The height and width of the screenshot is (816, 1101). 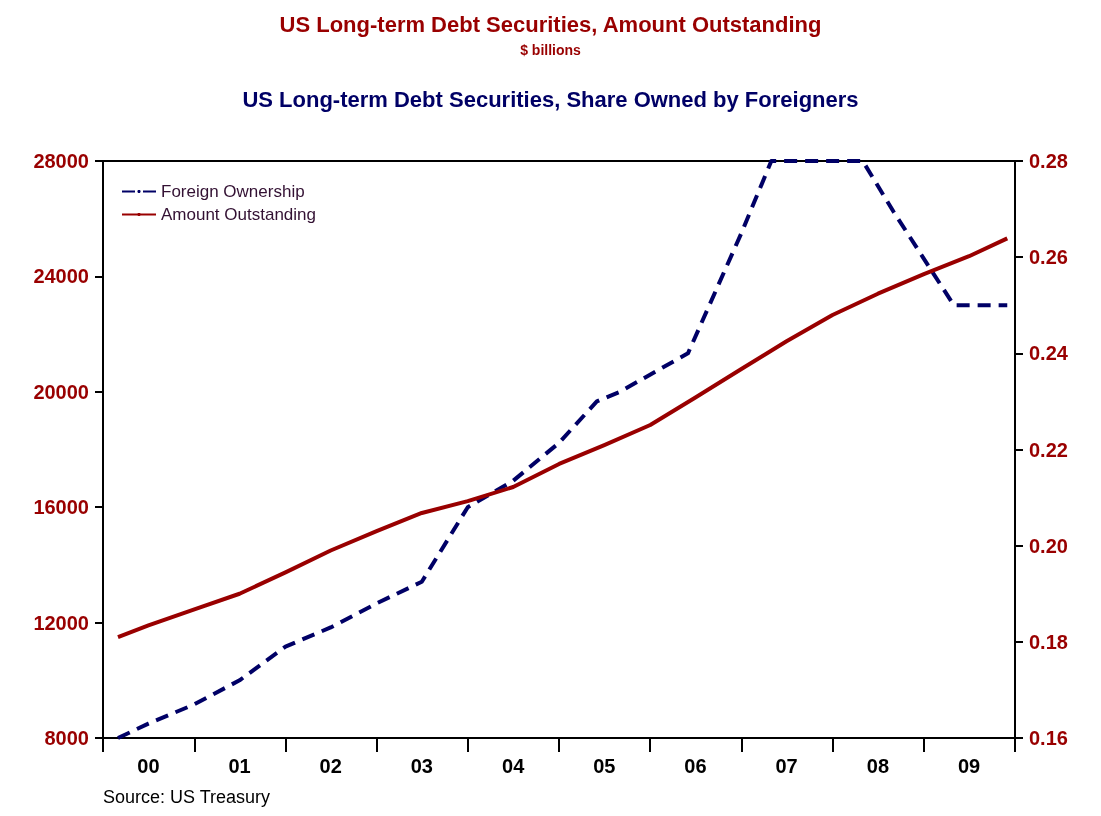 I want to click on x-tick-label: 08, so click(x=878, y=766).